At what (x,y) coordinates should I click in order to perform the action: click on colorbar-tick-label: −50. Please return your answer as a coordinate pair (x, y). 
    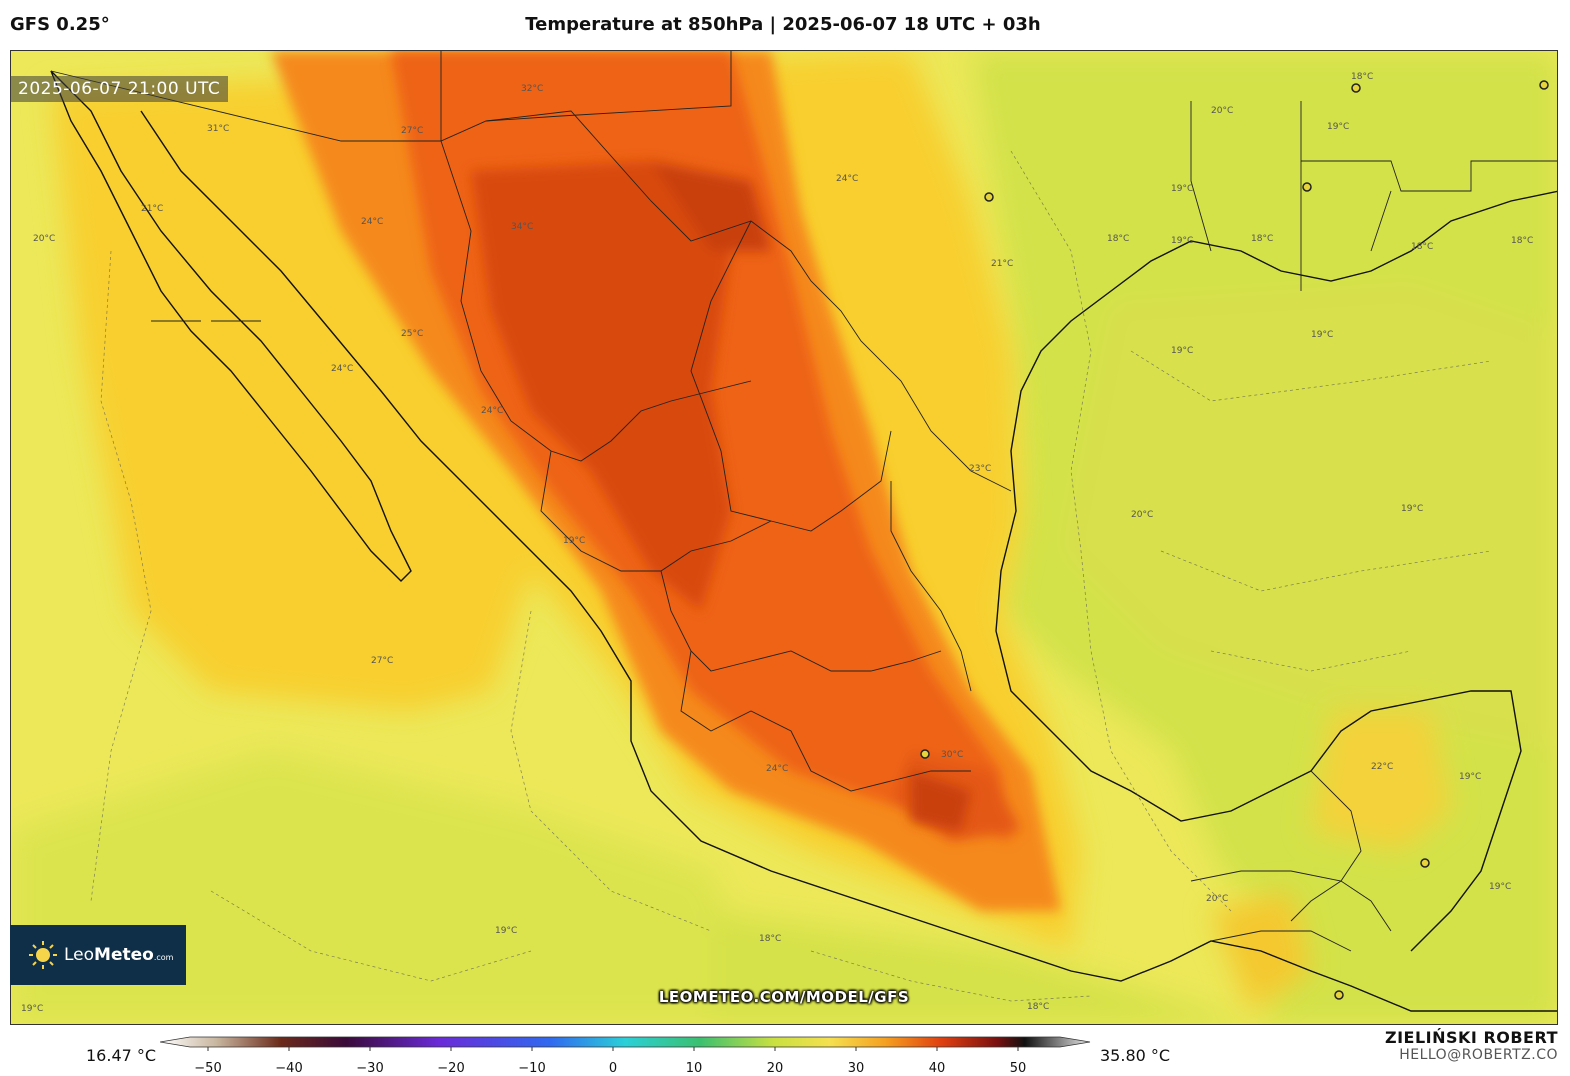
    Looking at the image, I should click on (207, 1068).